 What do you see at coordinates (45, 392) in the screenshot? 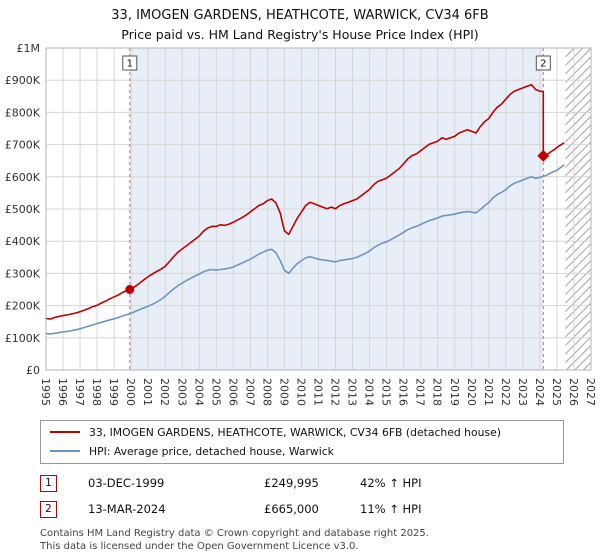
I see `svg-text: 1995` at bounding box center [45, 392].